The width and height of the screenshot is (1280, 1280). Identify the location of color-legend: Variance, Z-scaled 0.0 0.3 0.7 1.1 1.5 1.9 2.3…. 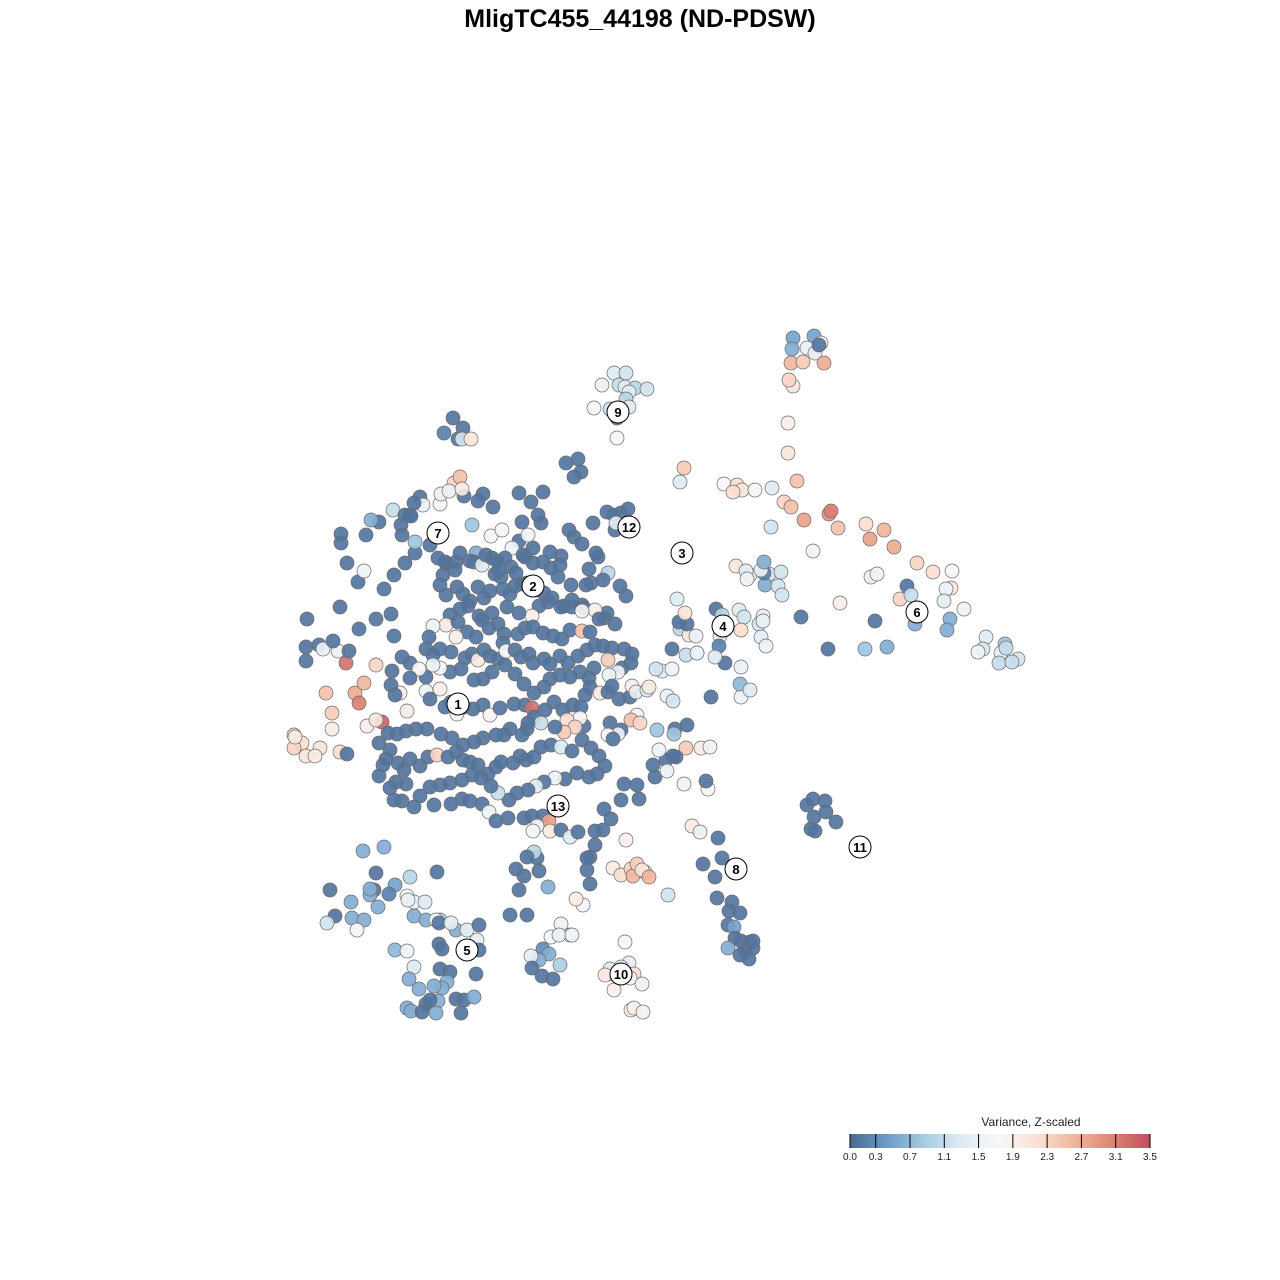
(1000, 1139).